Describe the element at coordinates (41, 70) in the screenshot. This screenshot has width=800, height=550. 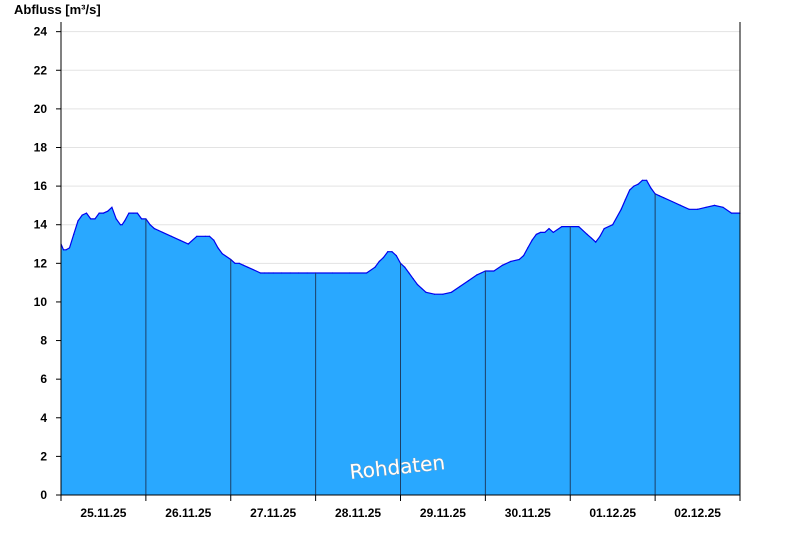
I see `y-tick-label: 22` at that location.